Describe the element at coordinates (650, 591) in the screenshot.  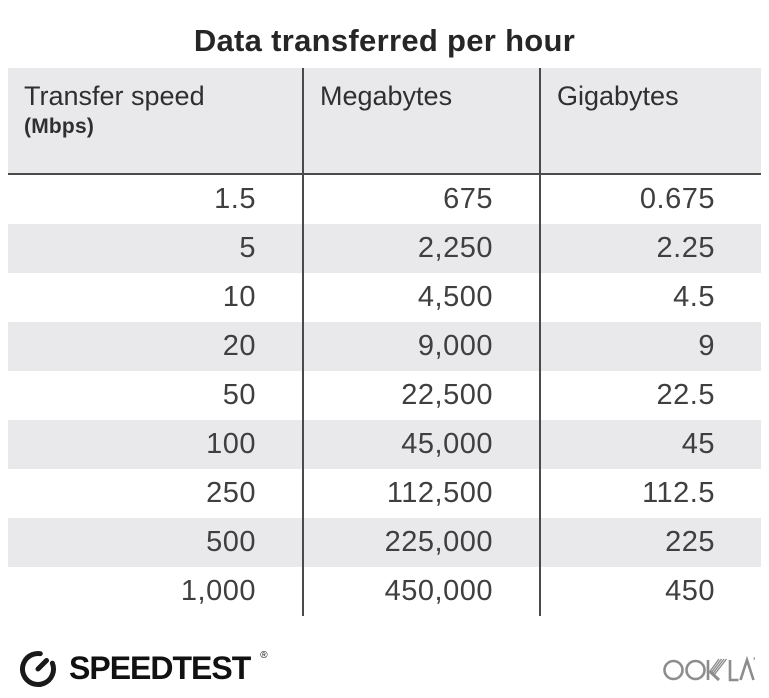
I see `cell-gigabytes: 450` at that location.